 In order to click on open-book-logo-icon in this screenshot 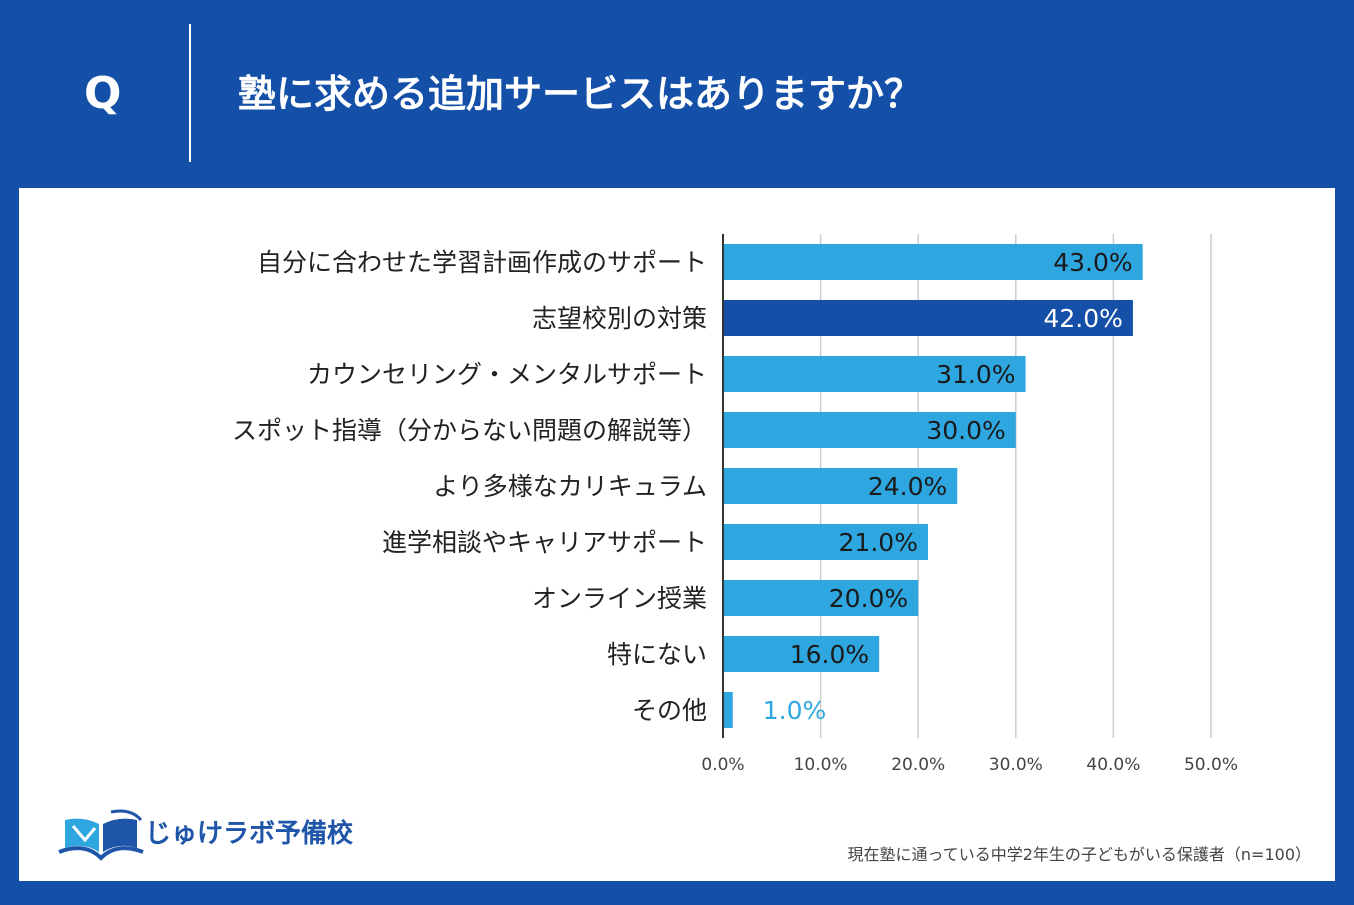, I will do `click(101, 835)`.